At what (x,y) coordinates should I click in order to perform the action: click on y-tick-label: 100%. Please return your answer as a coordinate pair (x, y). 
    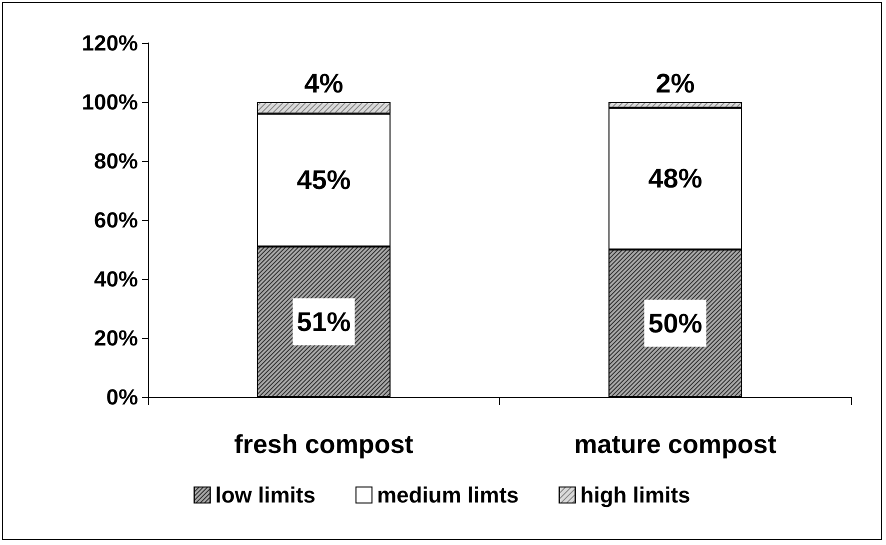
    Looking at the image, I should click on (110, 102).